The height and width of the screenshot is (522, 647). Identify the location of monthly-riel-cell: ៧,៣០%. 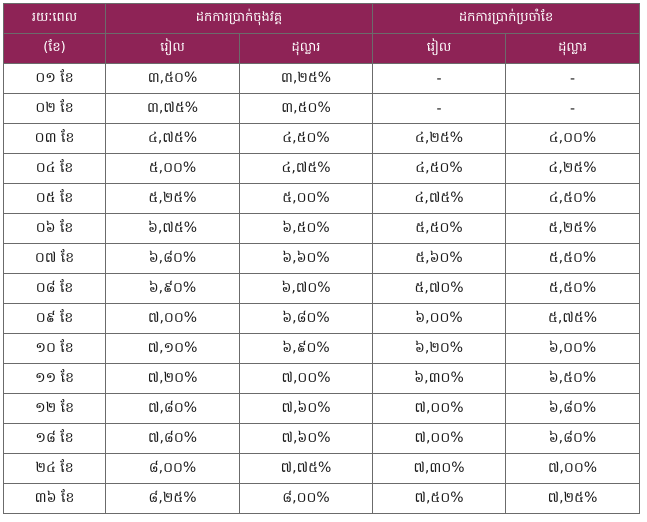
(439, 468).